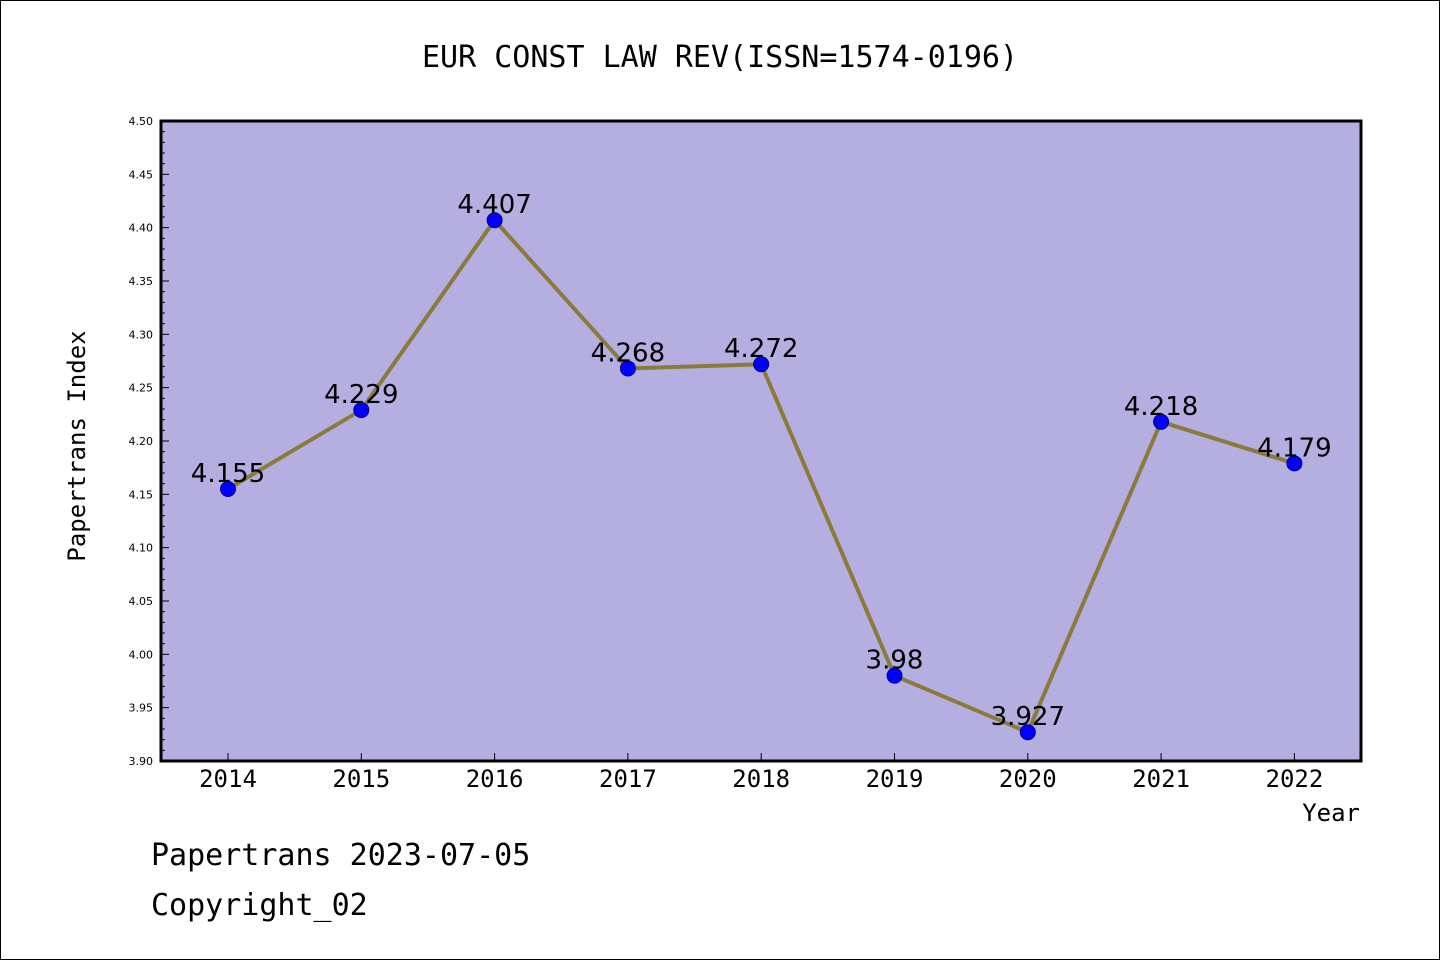 The width and height of the screenshot is (1440, 964). Describe the element at coordinates (495, 779) in the screenshot. I see `x-tick-label: 2016` at that location.